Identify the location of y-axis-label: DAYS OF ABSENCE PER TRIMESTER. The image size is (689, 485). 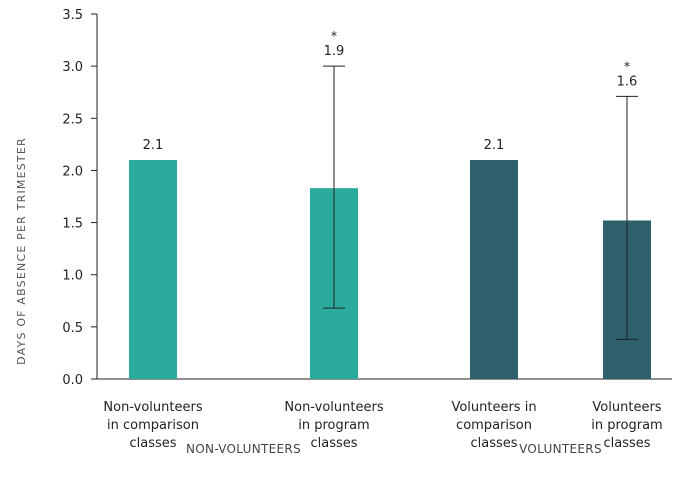
(21, 251).